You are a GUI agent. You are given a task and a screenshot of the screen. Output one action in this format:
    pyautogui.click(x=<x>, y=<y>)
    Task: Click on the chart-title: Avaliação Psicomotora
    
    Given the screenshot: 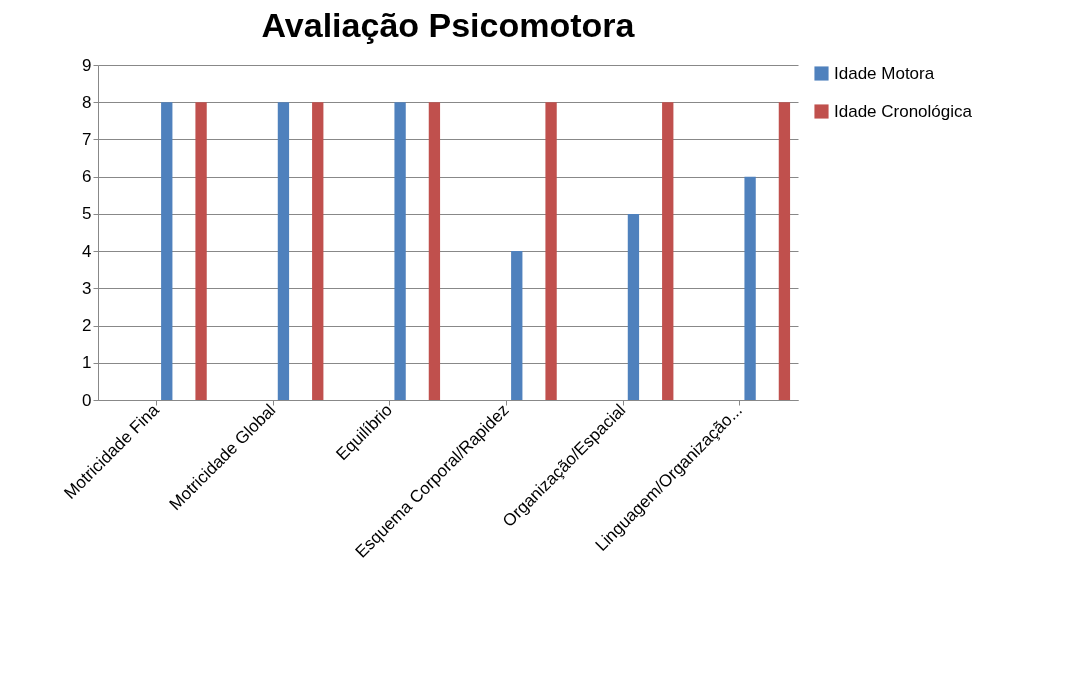 What is the action you would take?
    pyautogui.click(x=448, y=25)
    